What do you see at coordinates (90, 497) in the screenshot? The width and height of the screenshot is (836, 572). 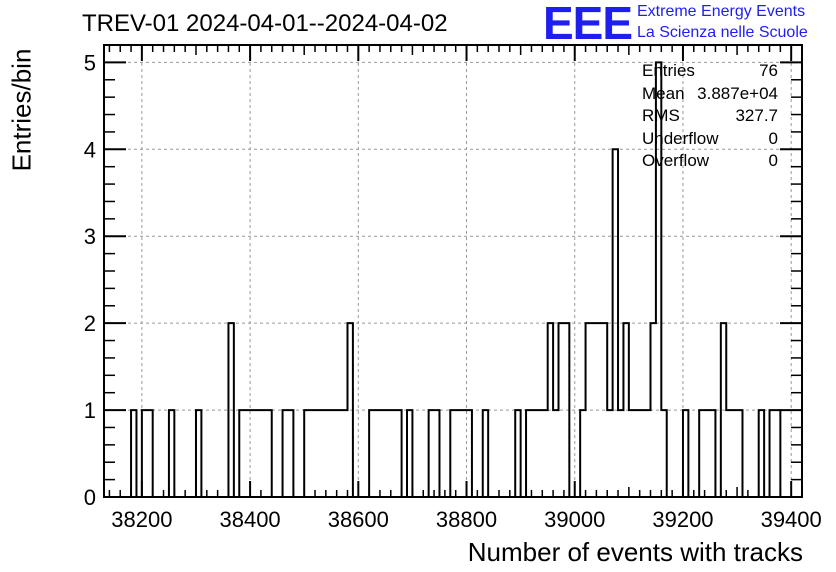 I see `y-tick-label: 0` at bounding box center [90, 497].